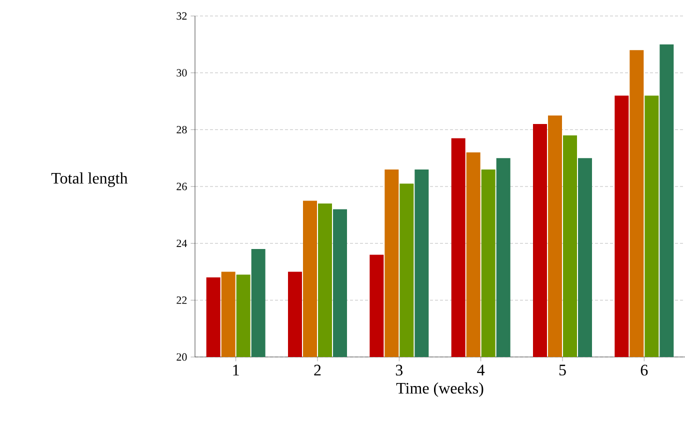 The height and width of the screenshot is (434, 685). Describe the element at coordinates (181, 16) in the screenshot. I see `y-tick-label: 32` at that location.